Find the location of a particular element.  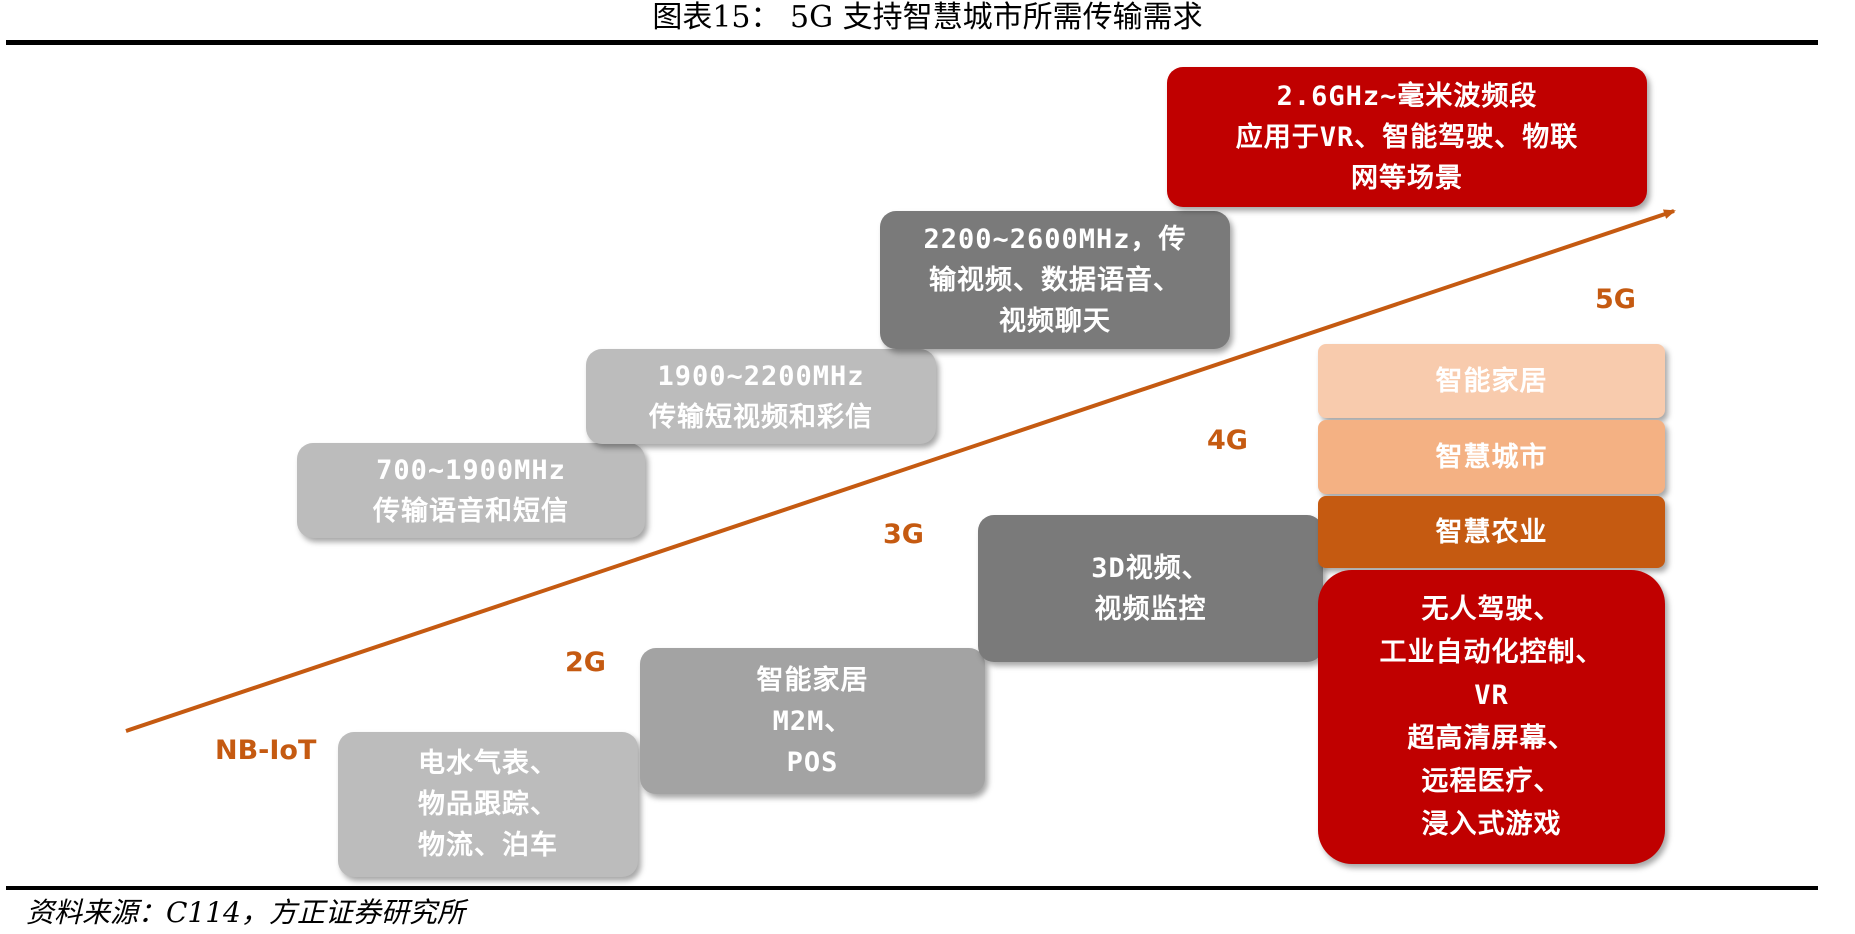

gen-label-3g: 3G is located at coordinates (903, 534).